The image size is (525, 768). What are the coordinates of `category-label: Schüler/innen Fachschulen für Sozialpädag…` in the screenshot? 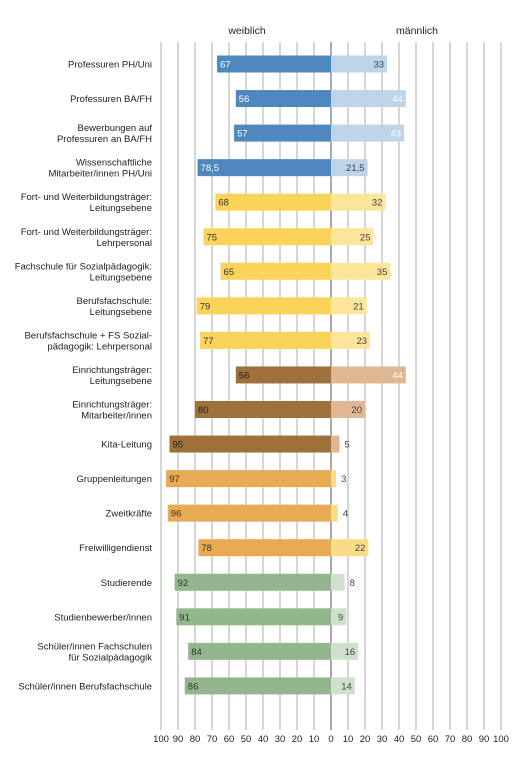 It's located at (94, 652).